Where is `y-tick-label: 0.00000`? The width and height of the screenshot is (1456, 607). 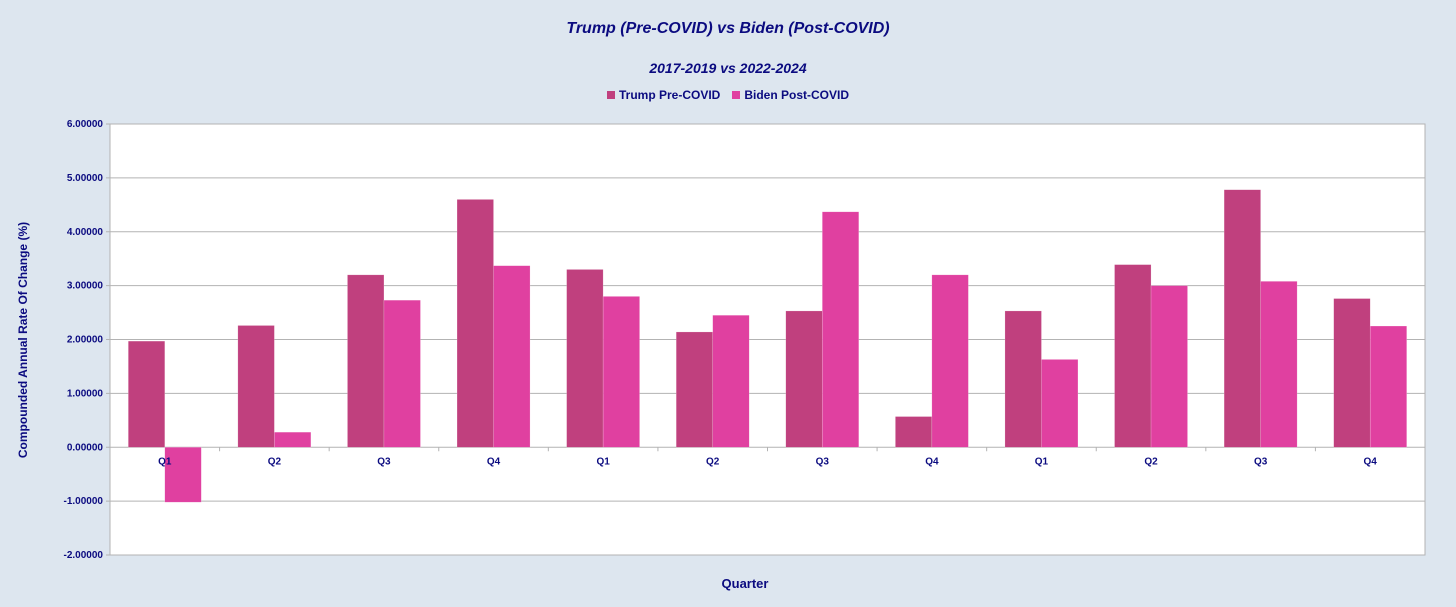
y-tick-label: 0.00000 is located at coordinates (85, 447).